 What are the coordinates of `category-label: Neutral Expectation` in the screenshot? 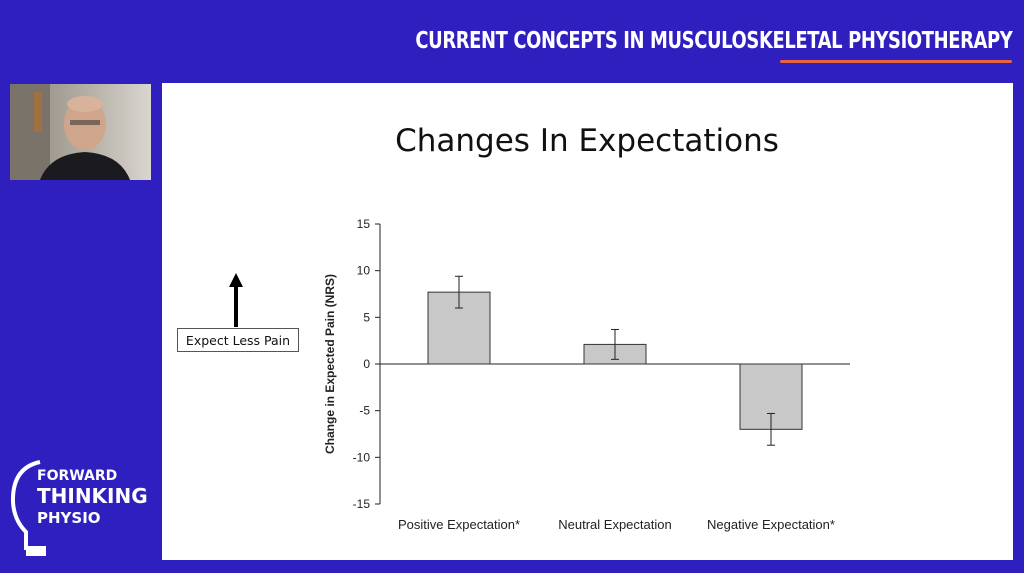 It's located at (614, 524).